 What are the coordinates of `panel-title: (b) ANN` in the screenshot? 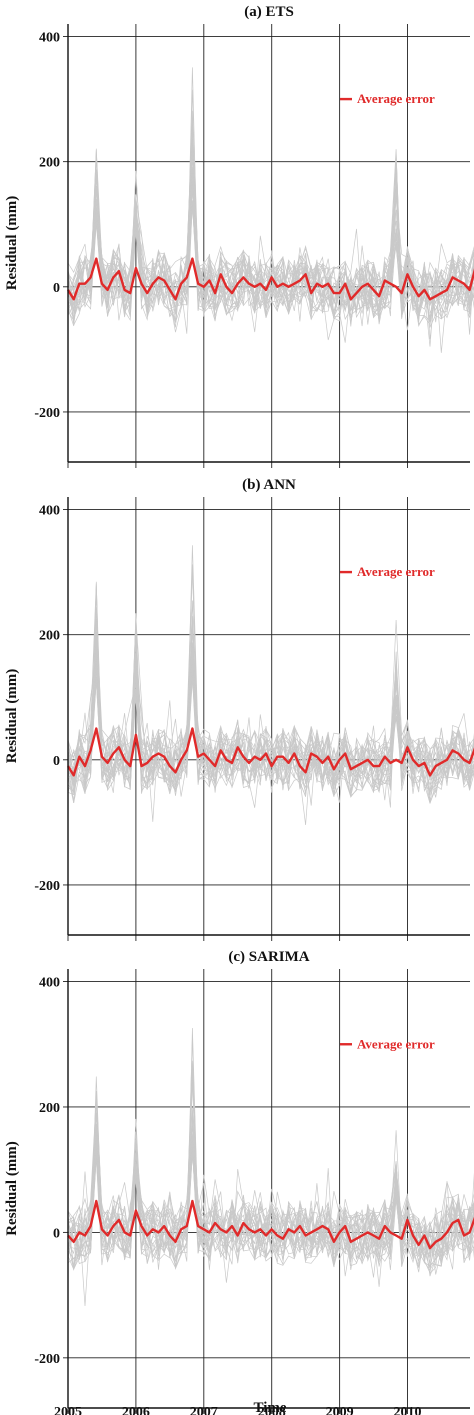 It's located at (269, 485).